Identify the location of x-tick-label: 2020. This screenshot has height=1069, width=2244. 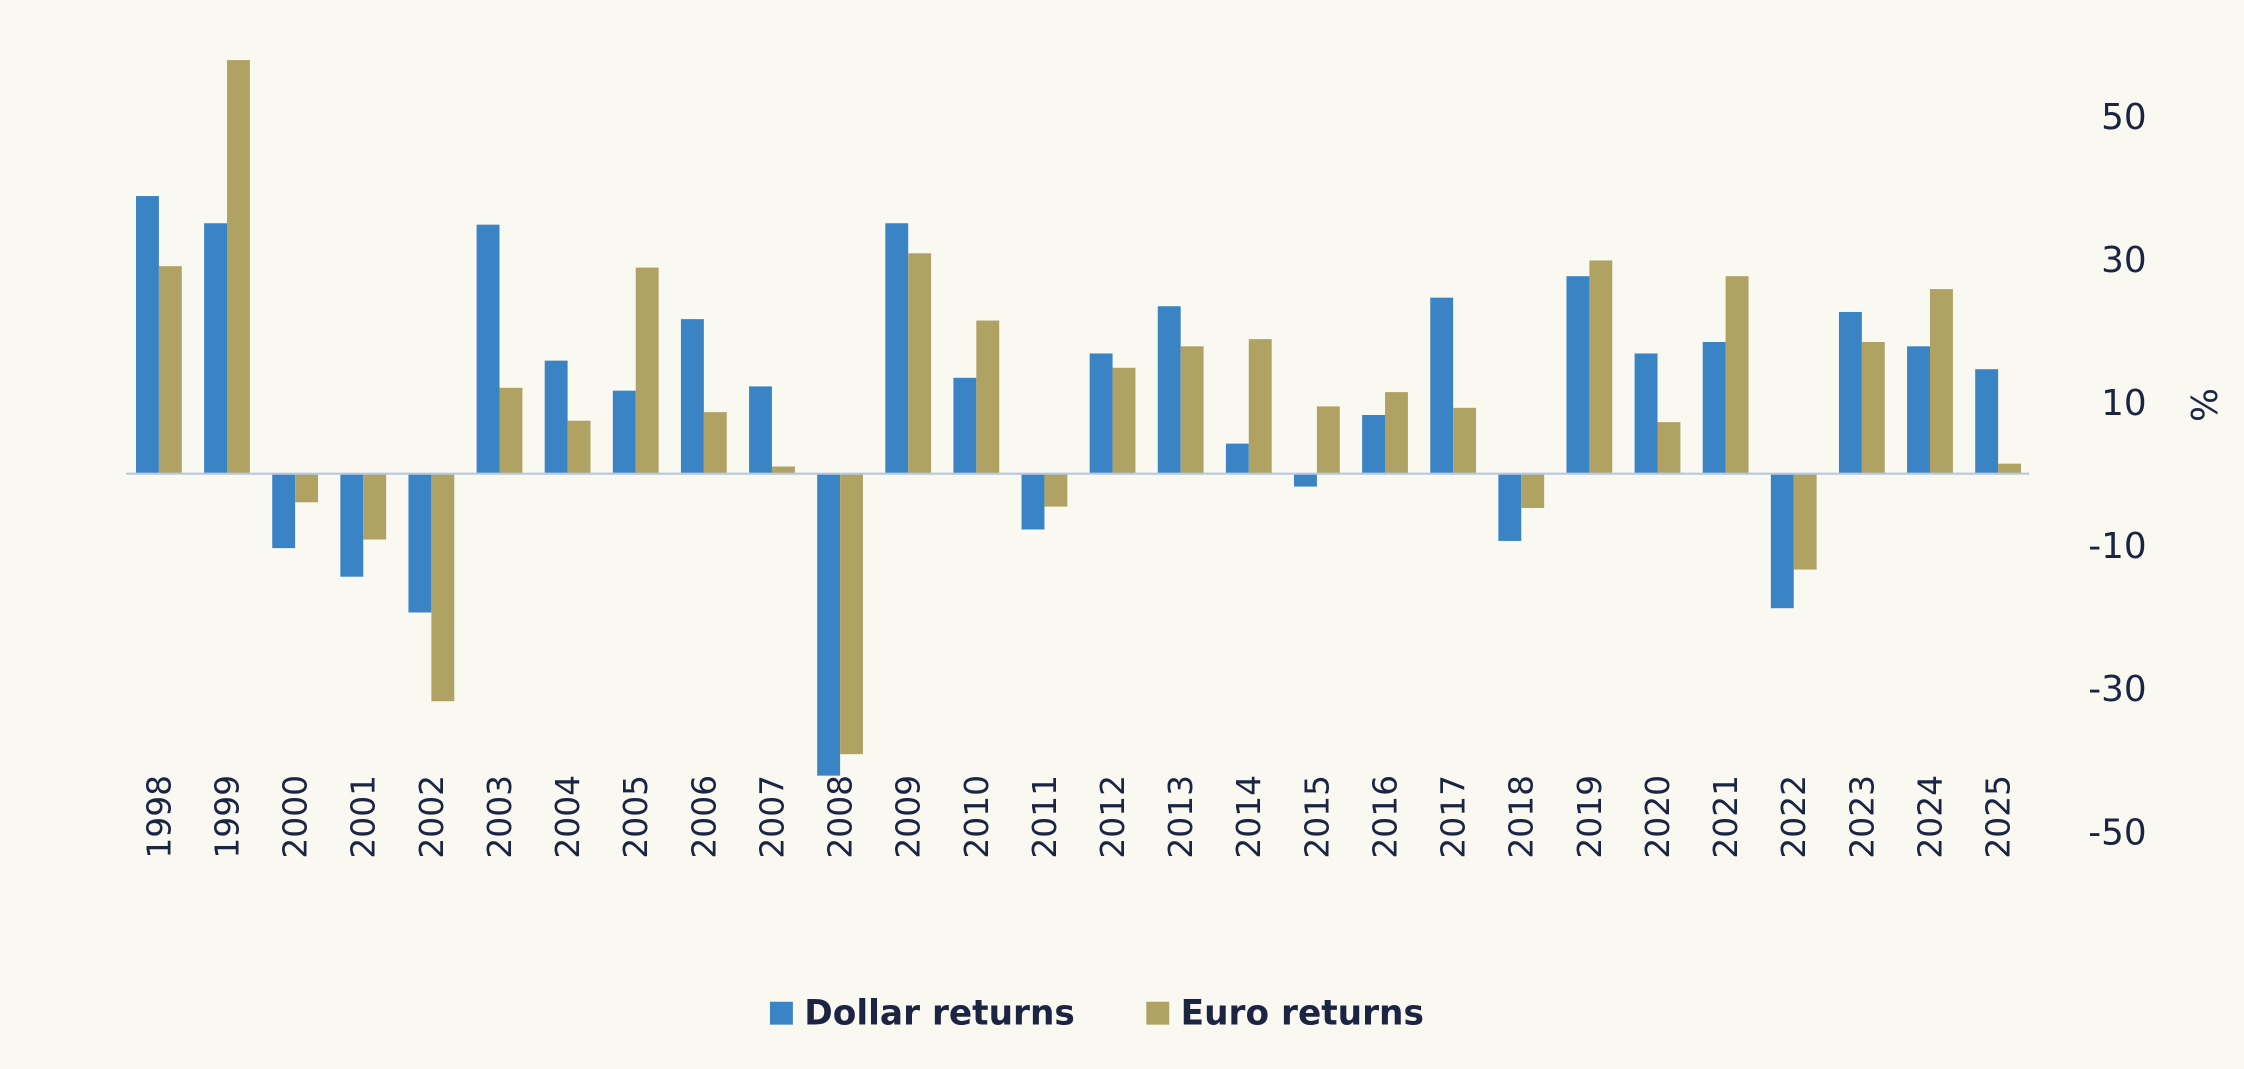
(1657, 817).